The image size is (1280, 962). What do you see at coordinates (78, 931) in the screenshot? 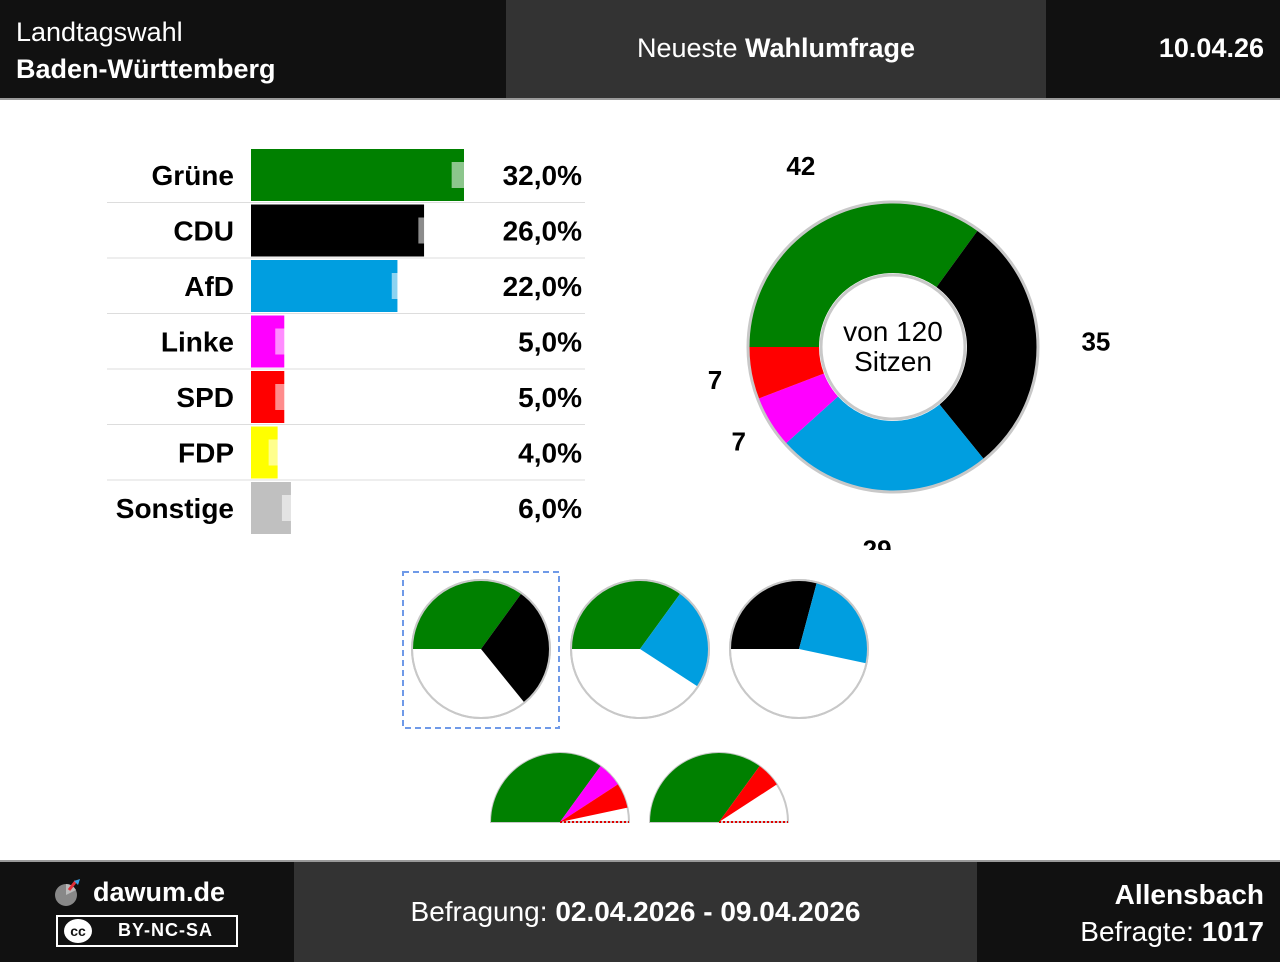
I see `cc-icon: cc` at bounding box center [78, 931].